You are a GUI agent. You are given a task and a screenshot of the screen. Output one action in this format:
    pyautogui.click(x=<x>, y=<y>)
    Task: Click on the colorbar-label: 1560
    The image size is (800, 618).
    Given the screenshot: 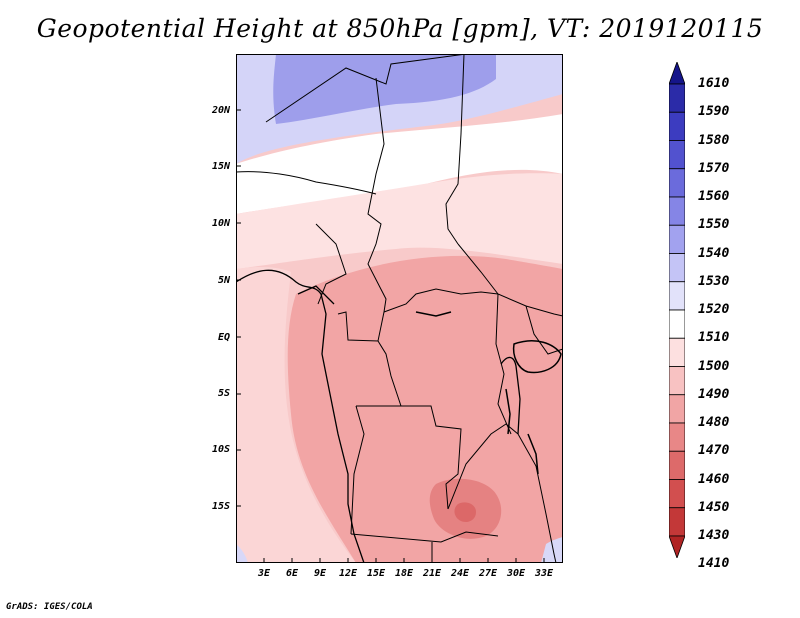 What is the action you would take?
    pyautogui.click(x=714, y=196)
    